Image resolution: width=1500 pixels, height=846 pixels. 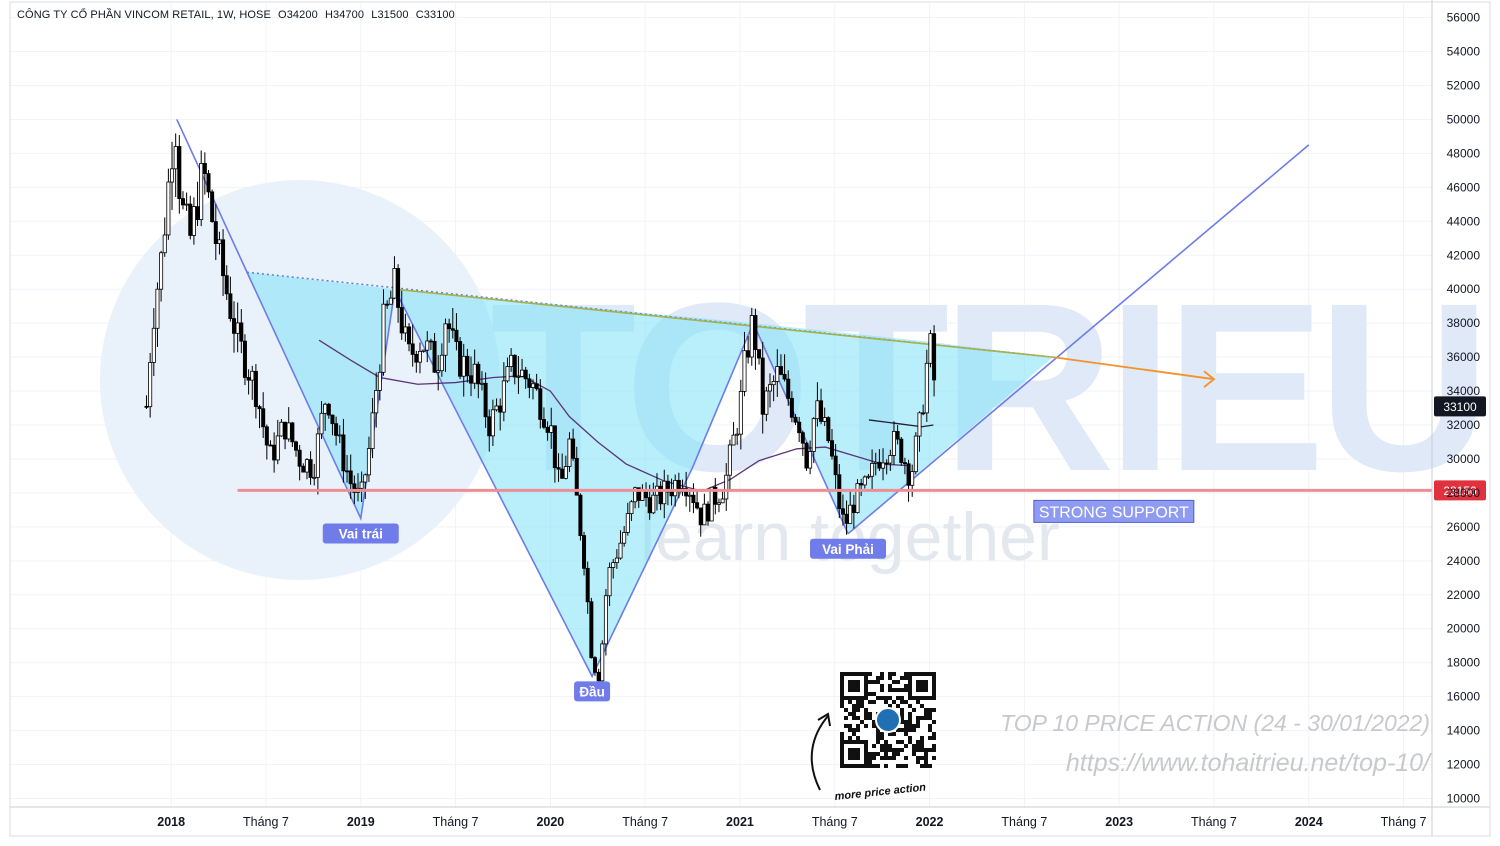 What do you see at coordinates (1464, 459) in the screenshot?
I see `y-tick-label: 30000` at bounding box center [1464, 459].